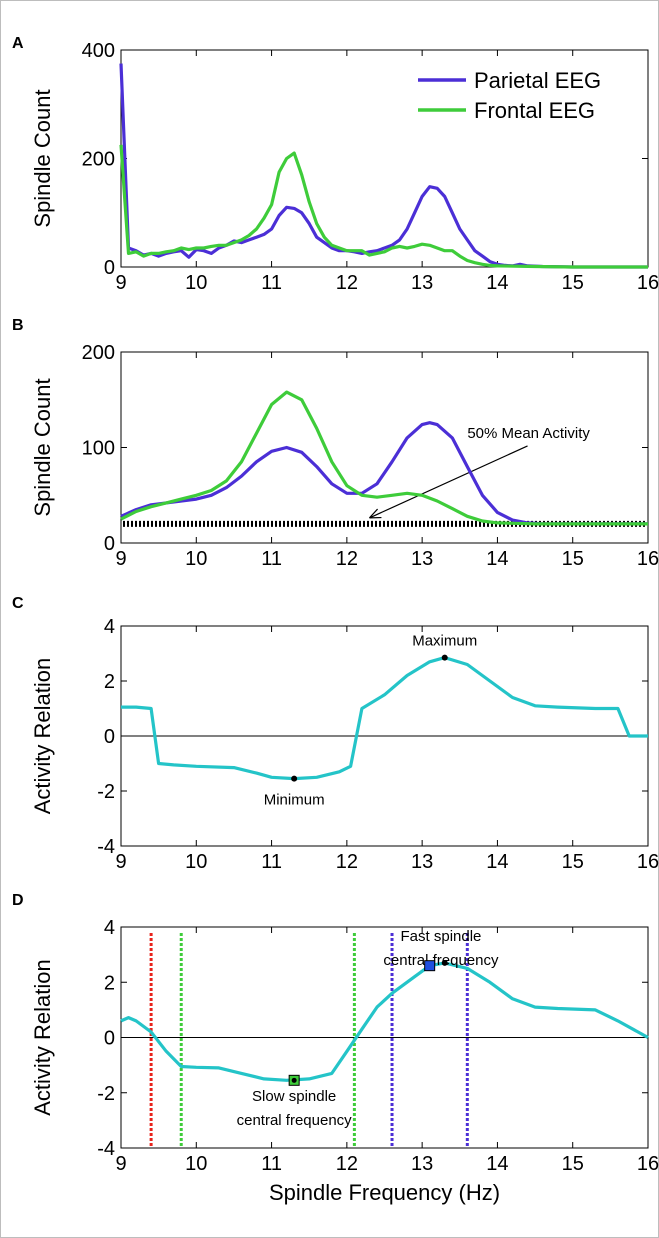 The width and height of the screenshot is (659, 1238). What do you see at coordinates (294, 1080) in the screenshot?
I see `central-frequency-marker-dot` at bounding box center [294, 1080].